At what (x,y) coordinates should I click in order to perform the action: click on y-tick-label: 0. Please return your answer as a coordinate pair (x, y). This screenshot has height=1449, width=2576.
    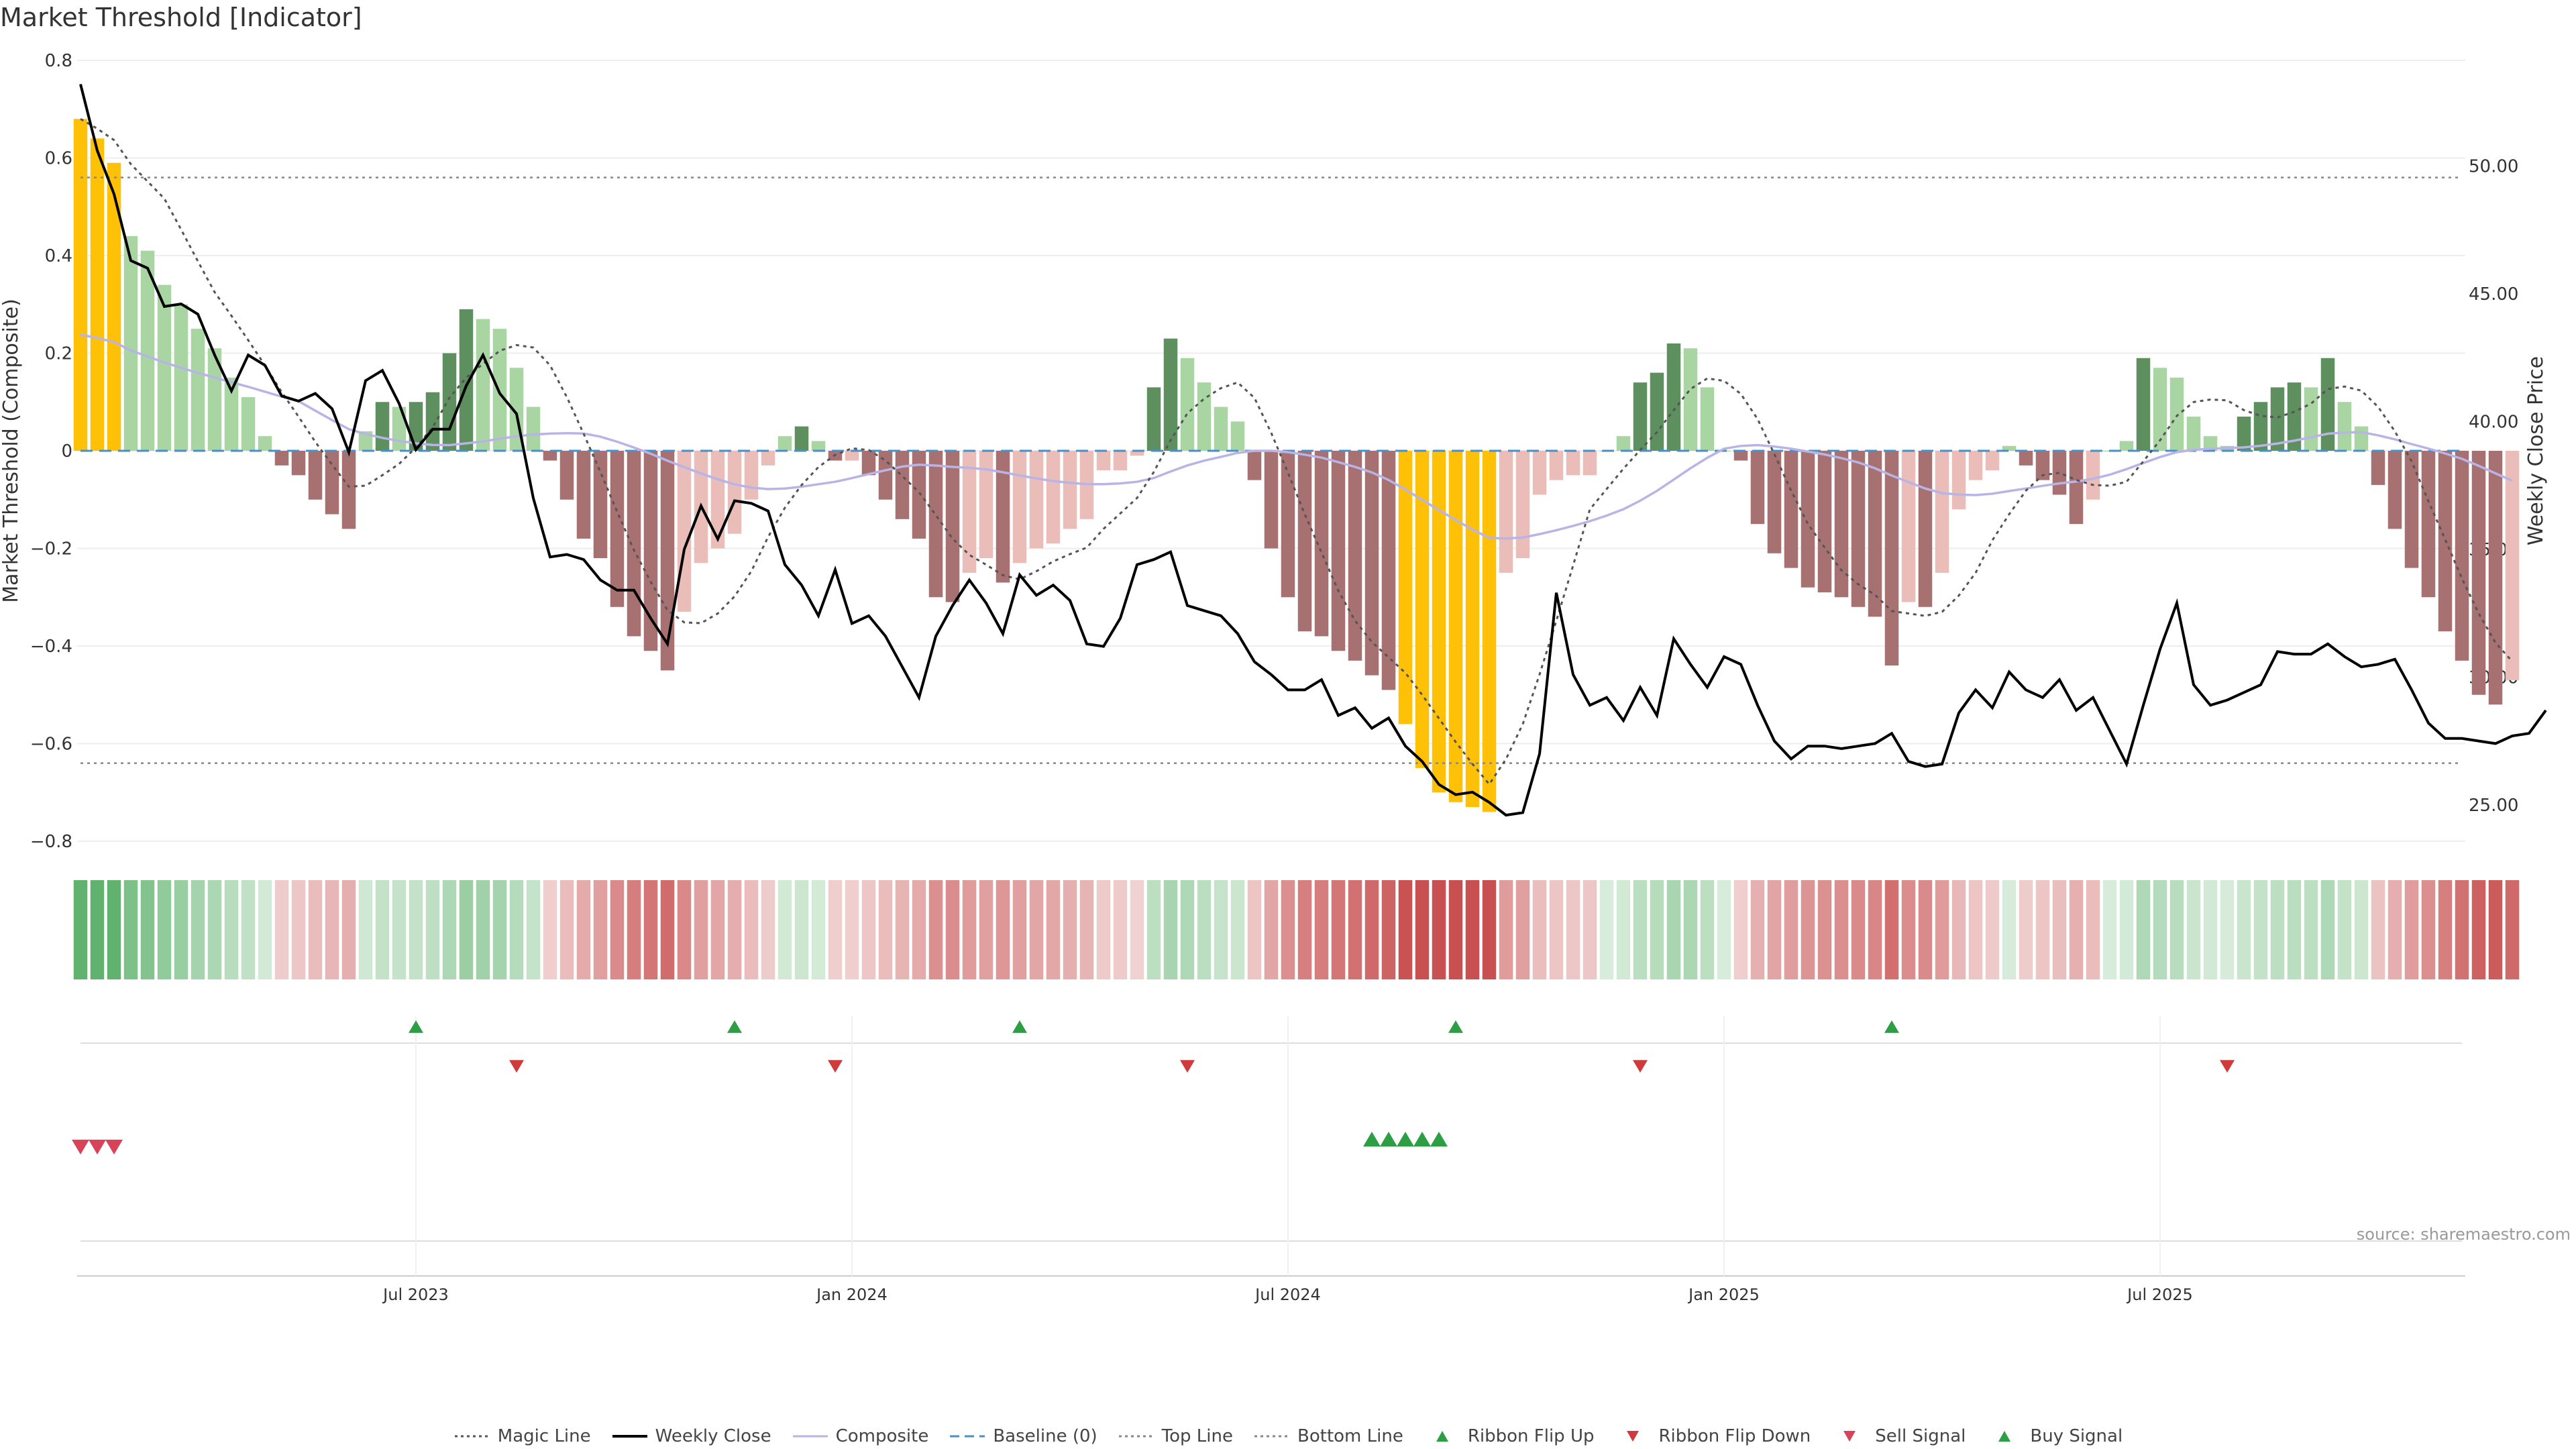
    Looking at the image, I should click on (66, 451).